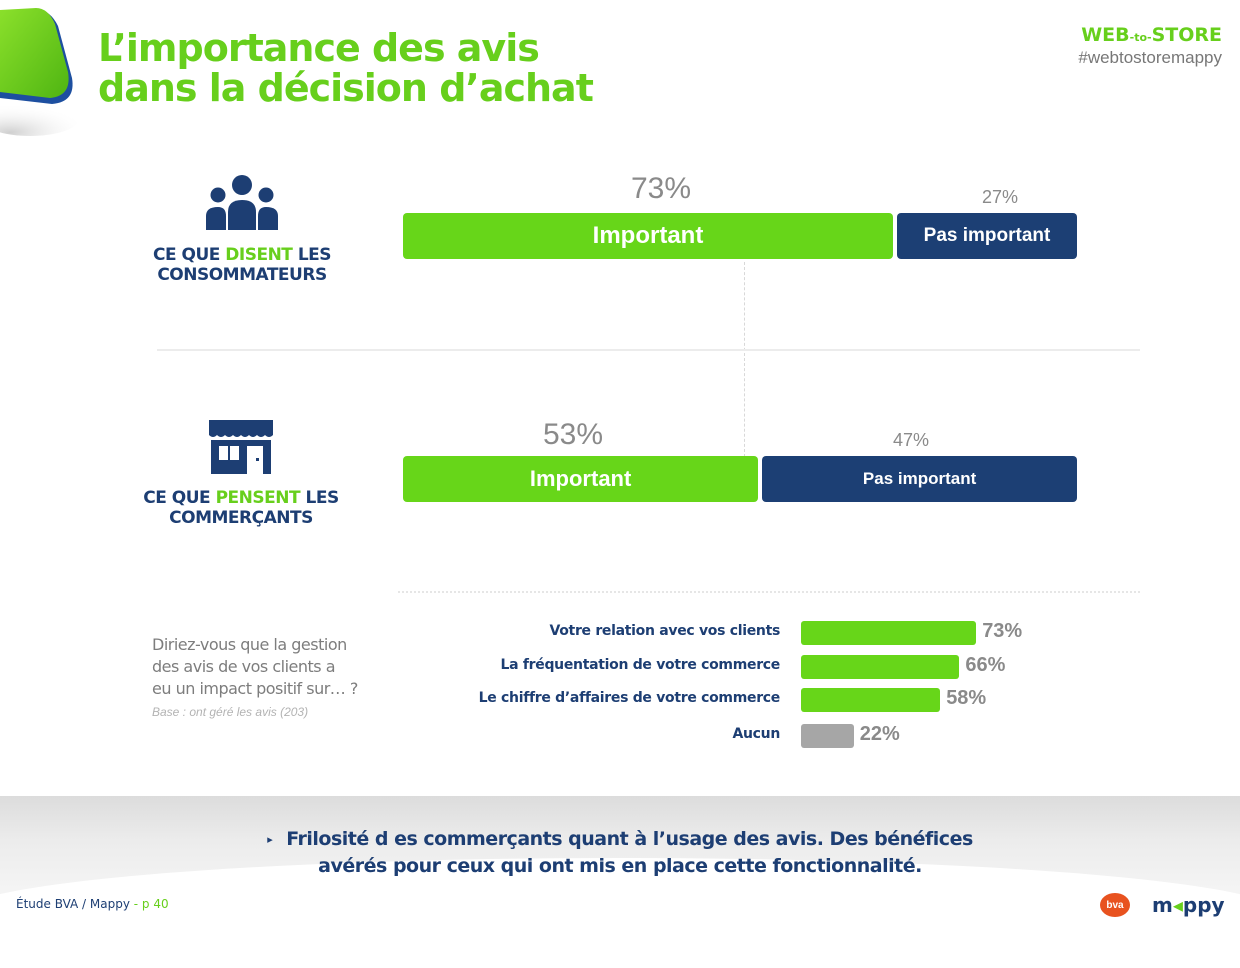  I want to click on brand-web: WEB, so click(1105, 35).